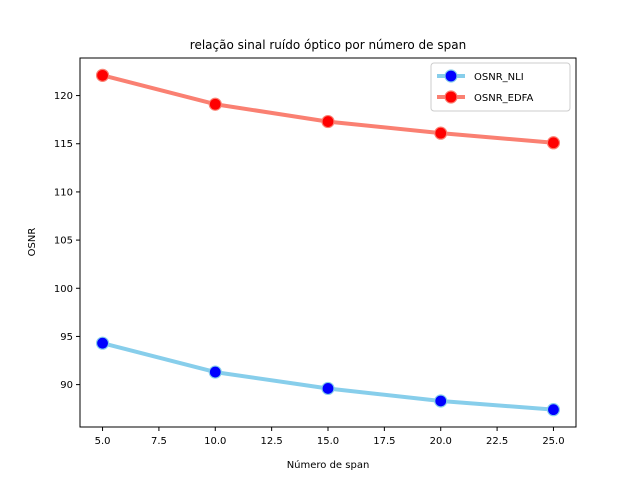 This screenshot has height=480, width=640. What do you see at coordinates (63, 241) in the screenshot?
I see `y-tick-label: 105` at bounding box center [63, 241].